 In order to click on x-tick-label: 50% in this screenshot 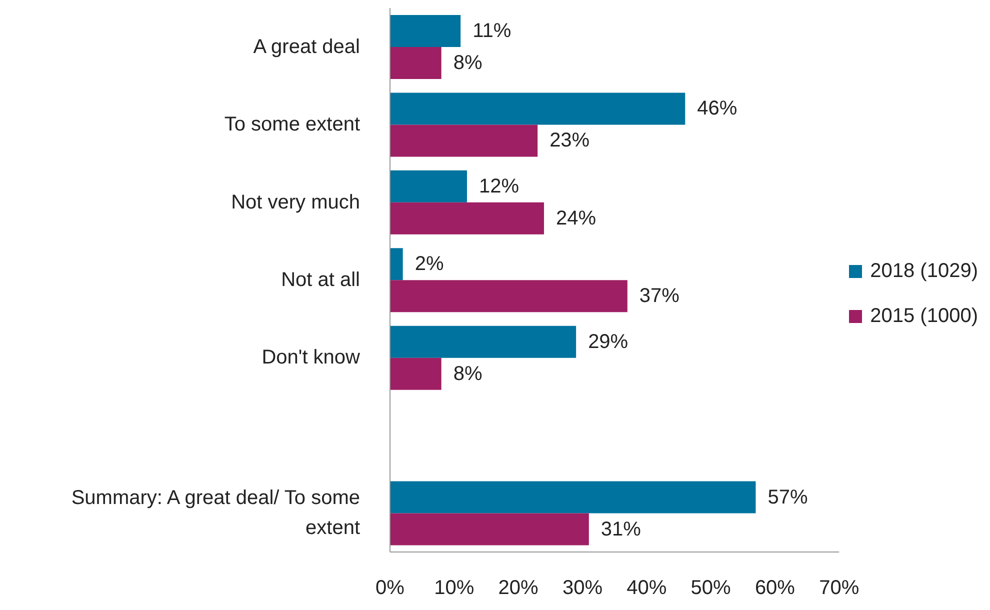, I will do `click(711, 588)`.